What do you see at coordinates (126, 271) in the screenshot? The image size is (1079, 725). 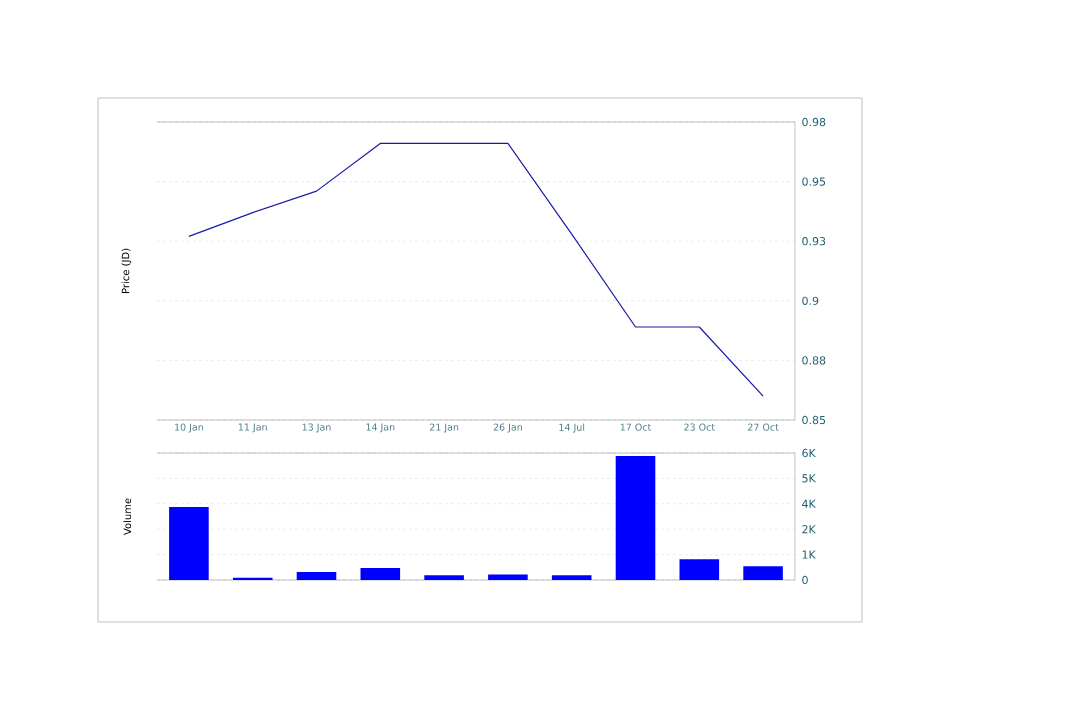 I see `y-axis-title: Price (JD)` at bounding box center [126, 271].